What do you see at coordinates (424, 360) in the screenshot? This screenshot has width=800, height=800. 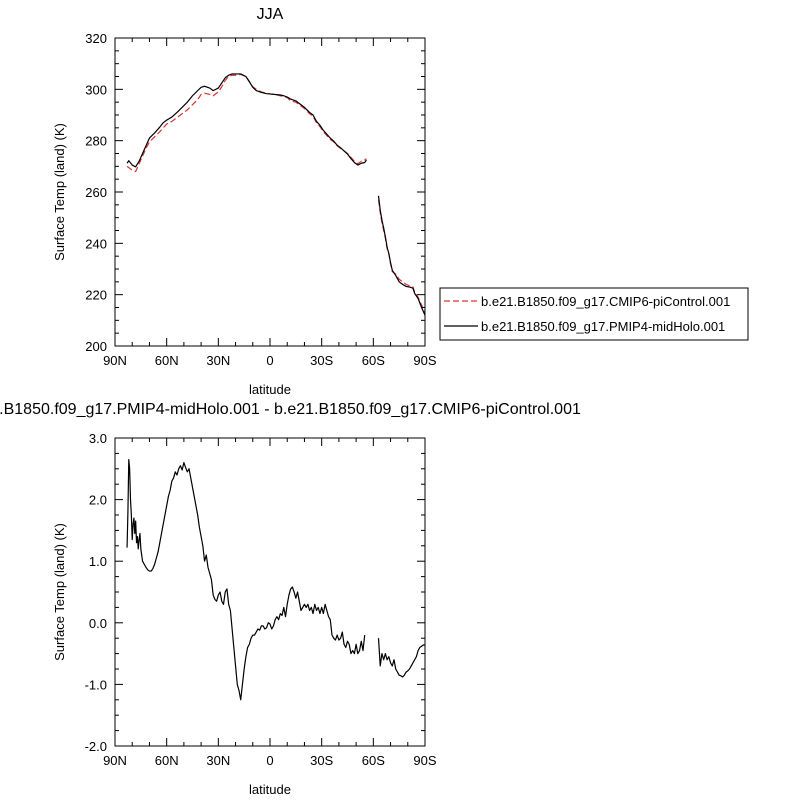 I see `top-chart-x-tick-label: 90S` at bounding box center [424, 360].